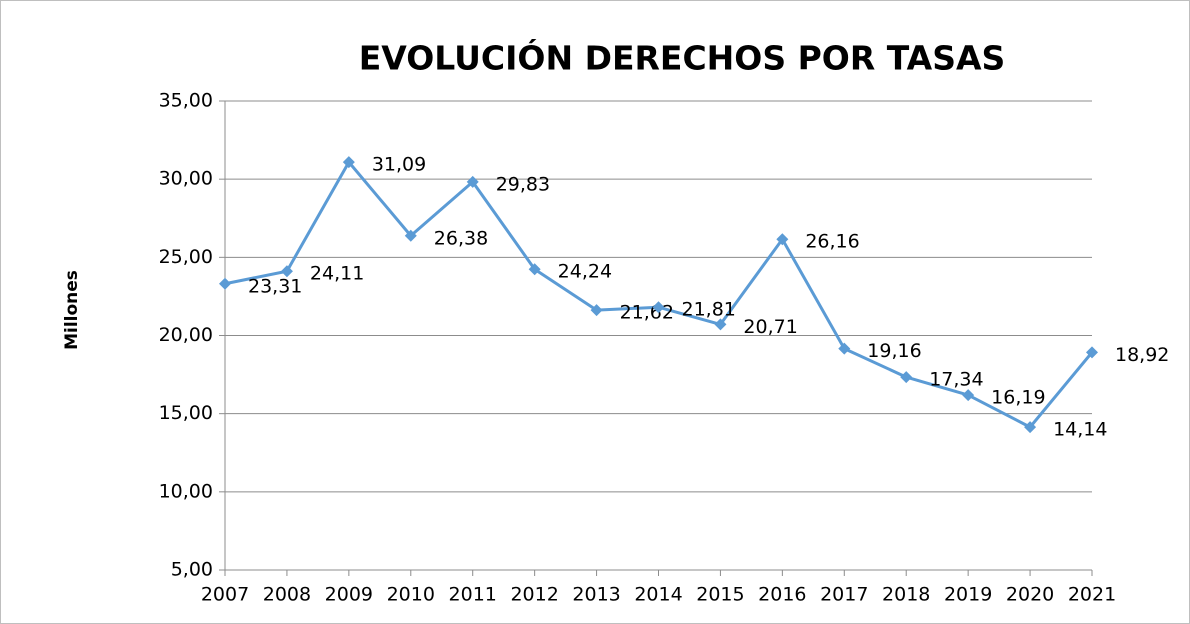 The width and height of the screenshot is (1190, 624). Describe the element at coordinates (275, 286) in the screenshot. I see `data-label: 23,31` at that location.